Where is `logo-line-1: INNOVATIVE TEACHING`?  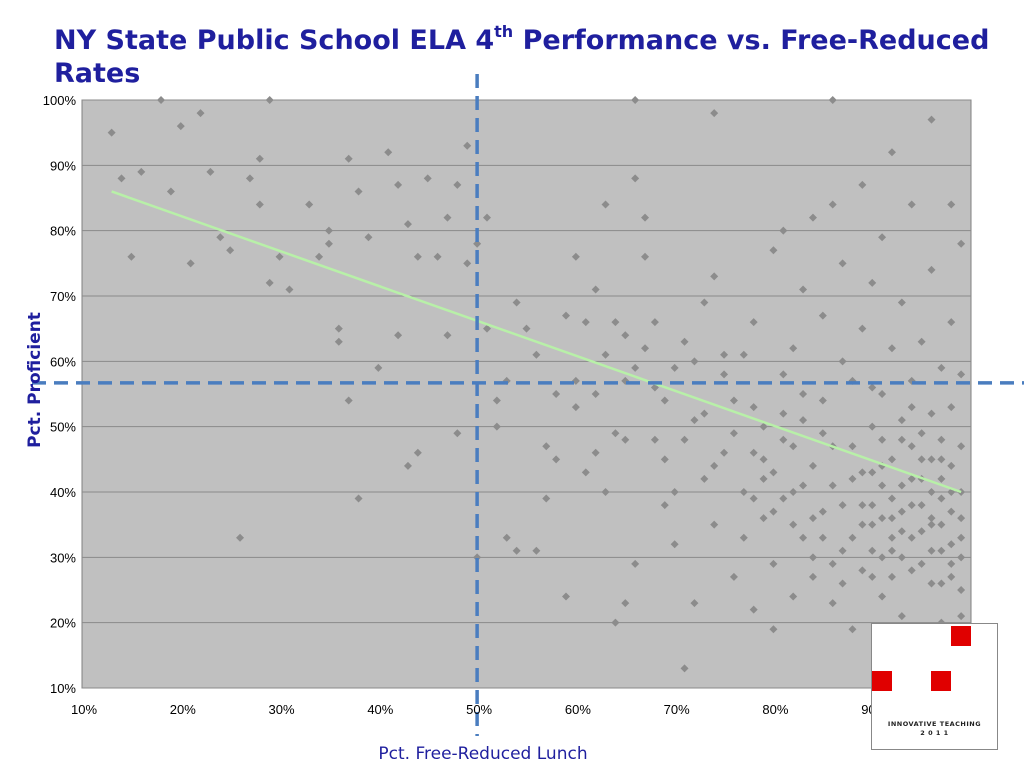 logo-line-1: INNOVATIVE TEACHING is located at coordinates (934, 724).